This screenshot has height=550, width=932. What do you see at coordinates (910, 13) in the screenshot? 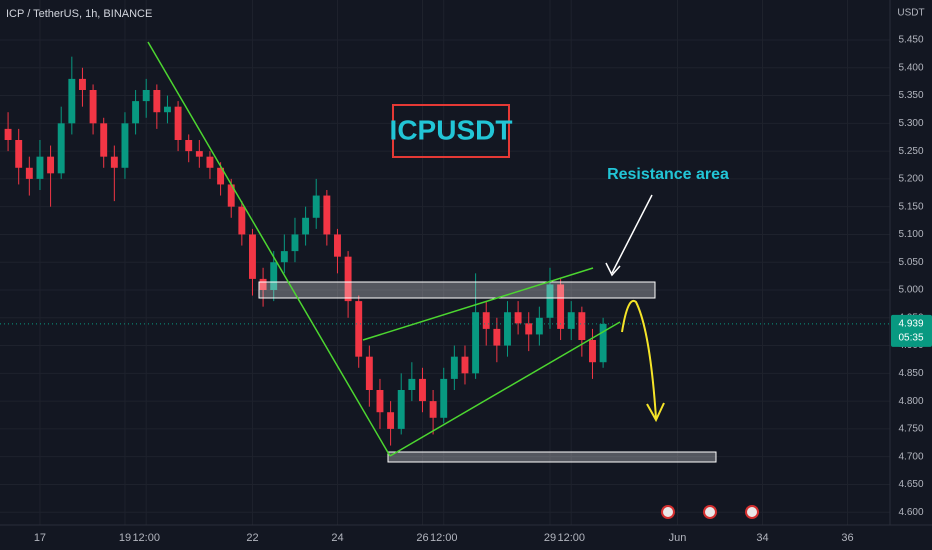
I see `y-axis-label: USDT` at bounding box center [910, 13].